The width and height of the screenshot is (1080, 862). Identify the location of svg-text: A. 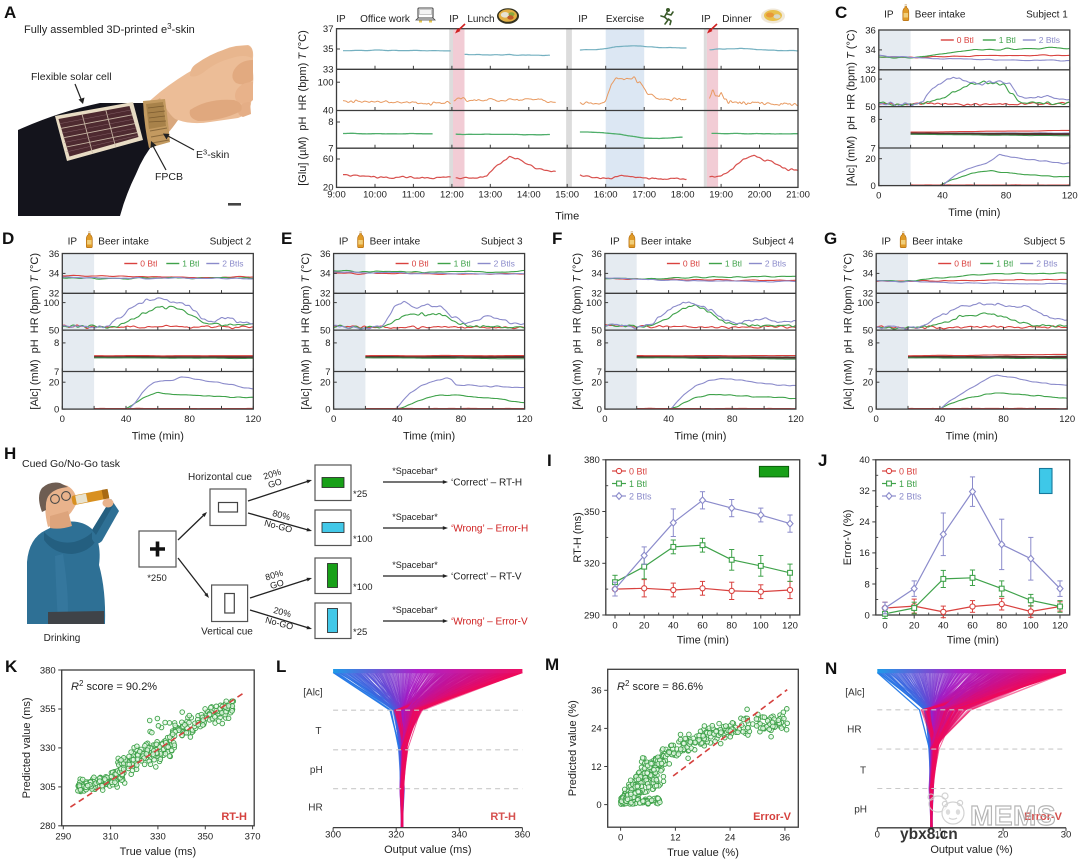
(10, 12).